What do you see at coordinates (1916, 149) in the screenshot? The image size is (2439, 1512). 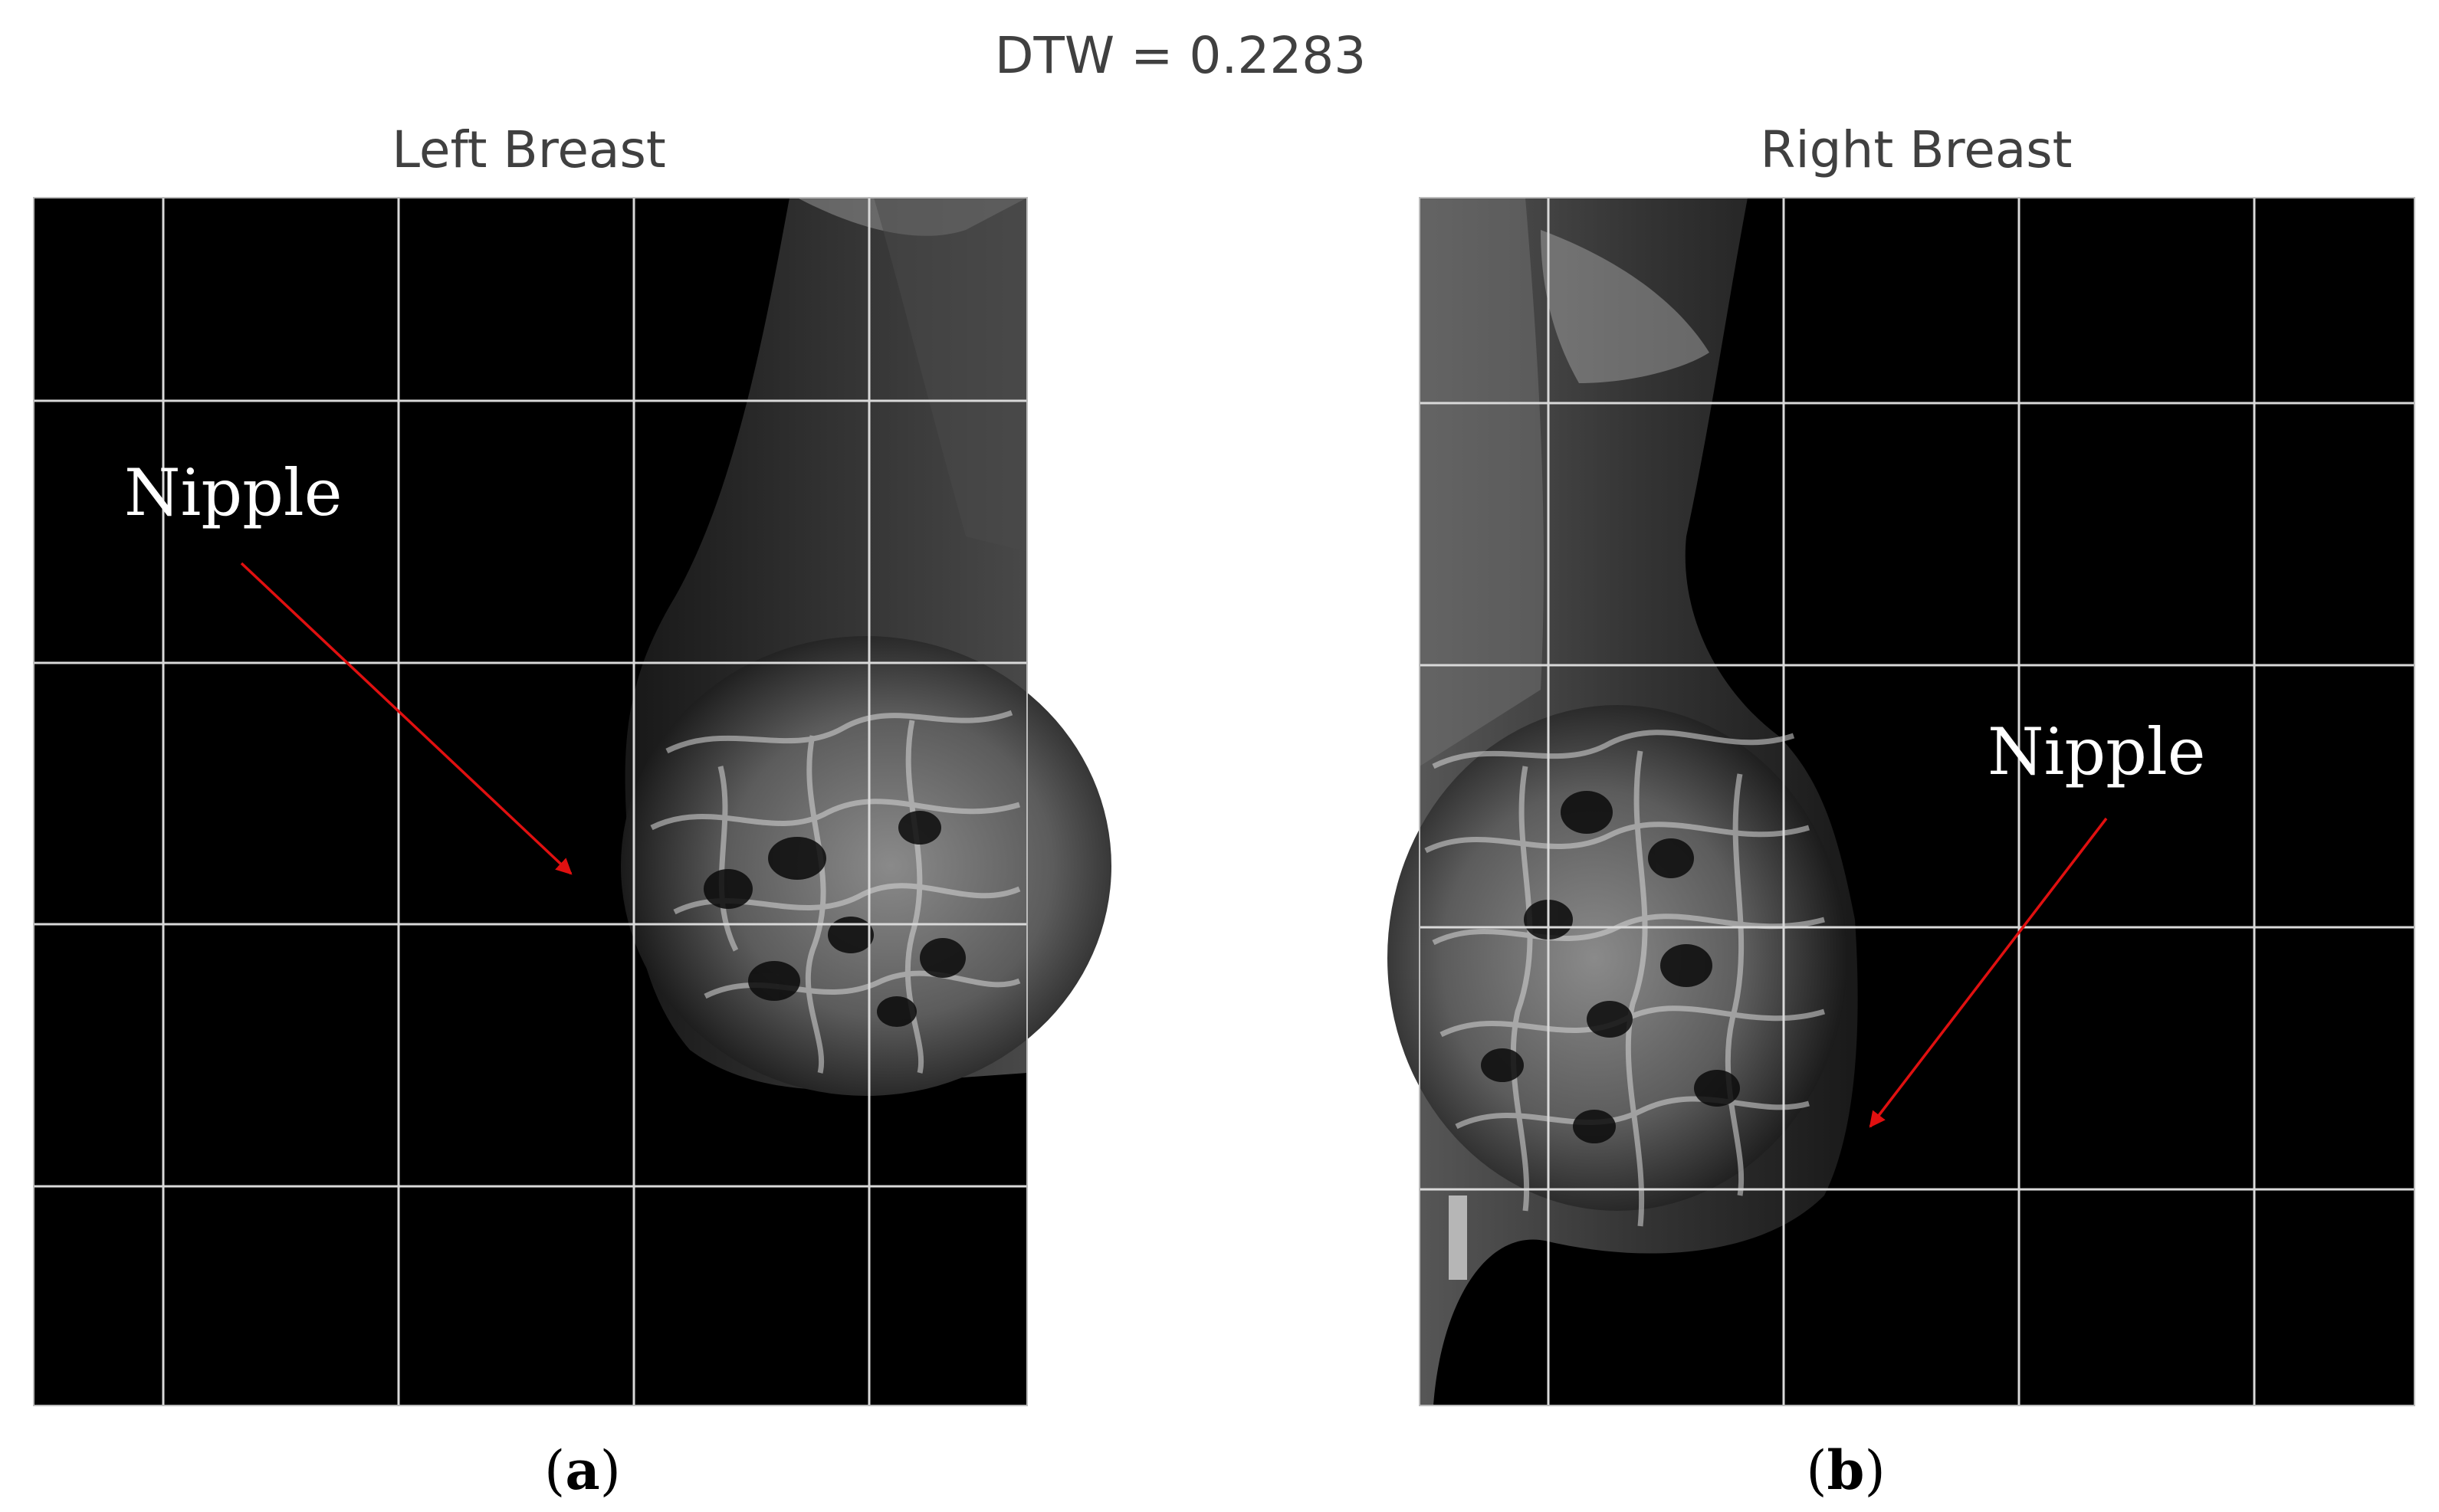 I see `panel-right-title: Right Breast` at bounding box center [1916, 149].